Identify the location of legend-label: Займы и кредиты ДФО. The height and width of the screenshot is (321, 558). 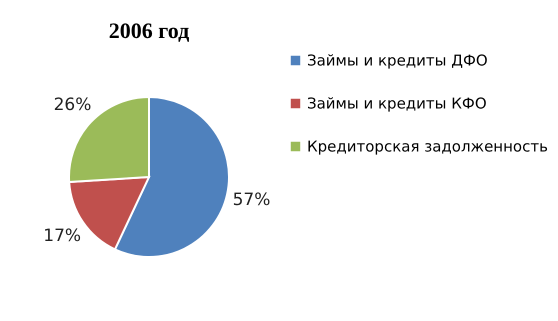
(397, 61).